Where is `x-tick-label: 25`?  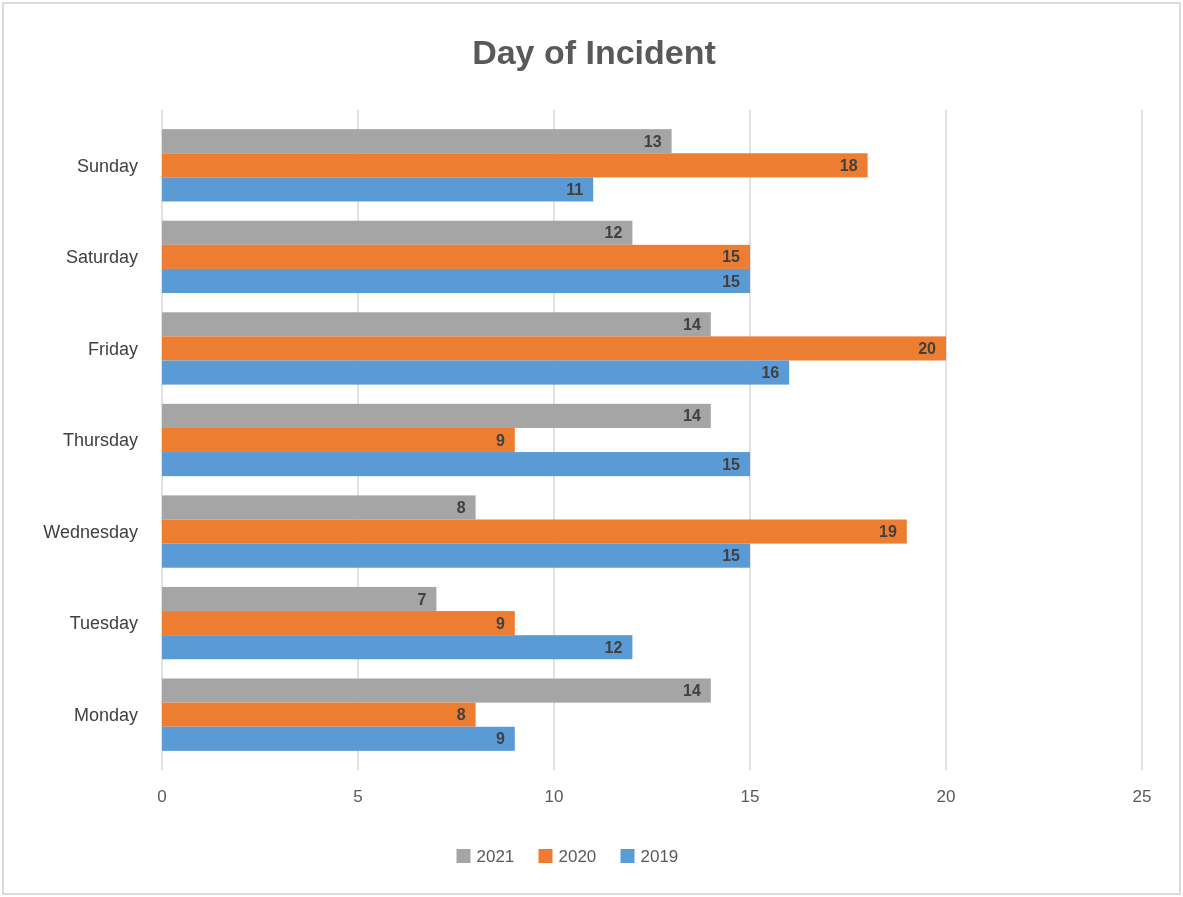 x-tick-label: 25 is located at coordinates (1142, 796).